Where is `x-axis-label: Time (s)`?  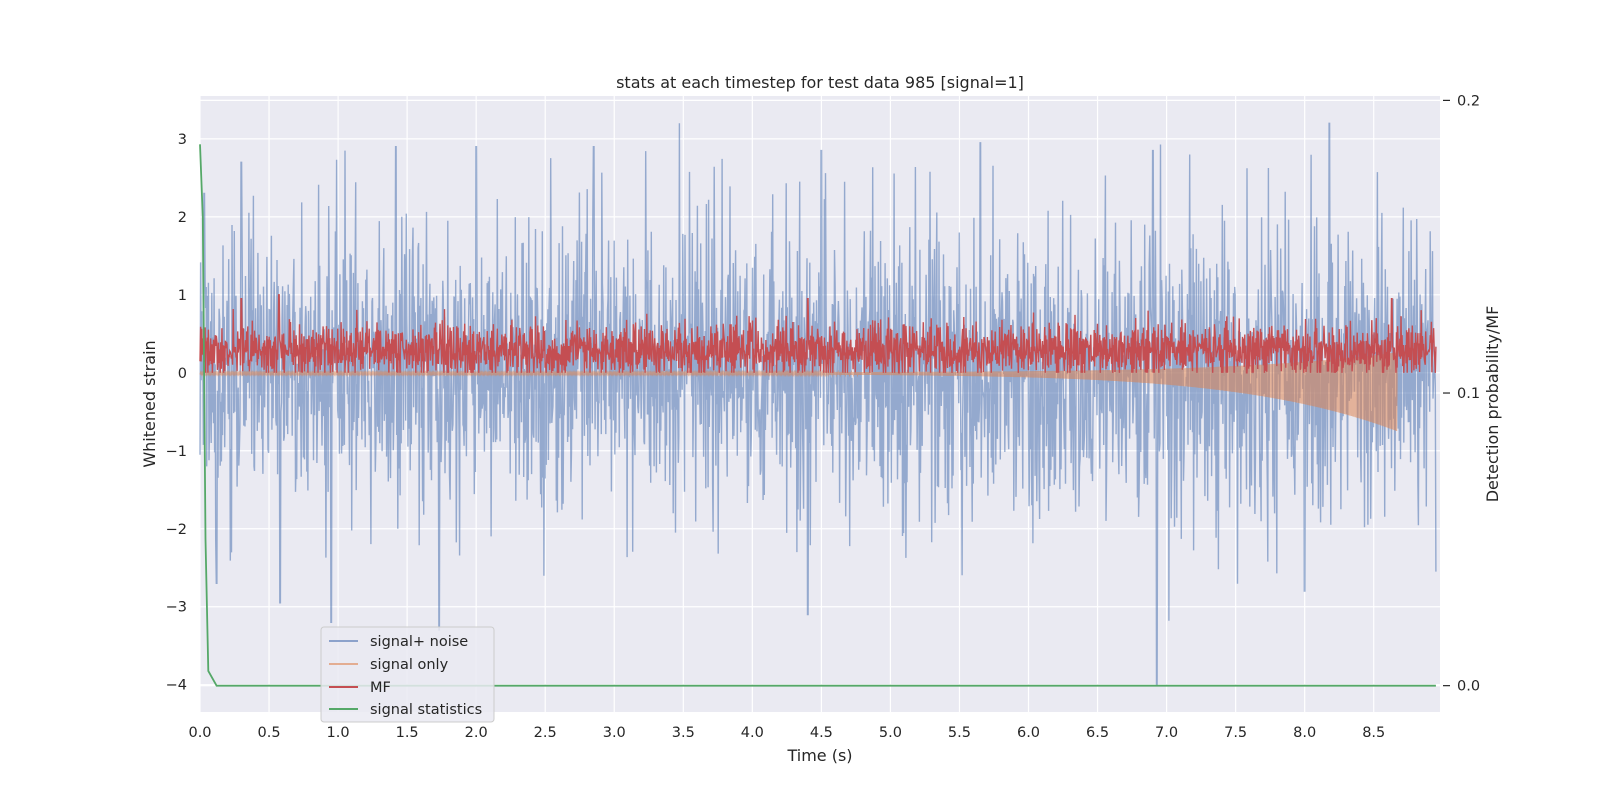 x-axis-label: Time (s) is located at coordinates (819, 755).